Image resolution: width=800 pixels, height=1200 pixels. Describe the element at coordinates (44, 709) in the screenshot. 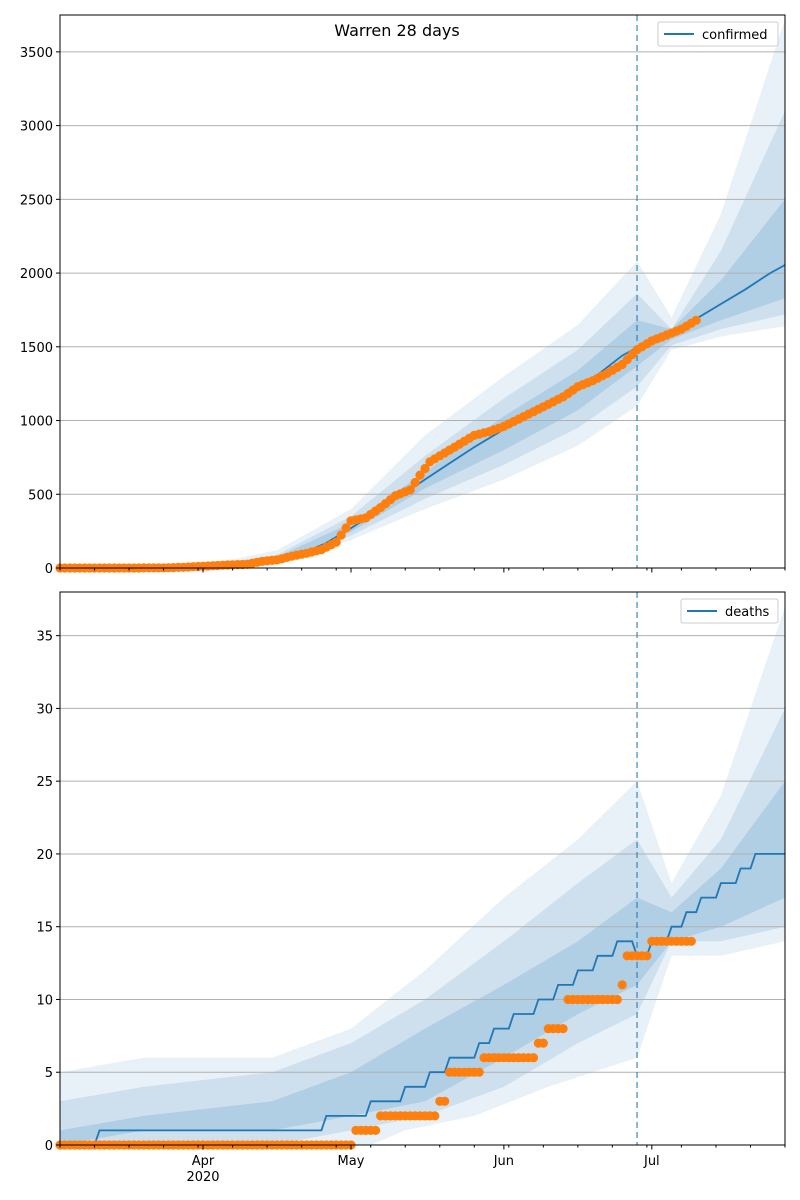

I see `deaths-ytick-label: 30` at that location.